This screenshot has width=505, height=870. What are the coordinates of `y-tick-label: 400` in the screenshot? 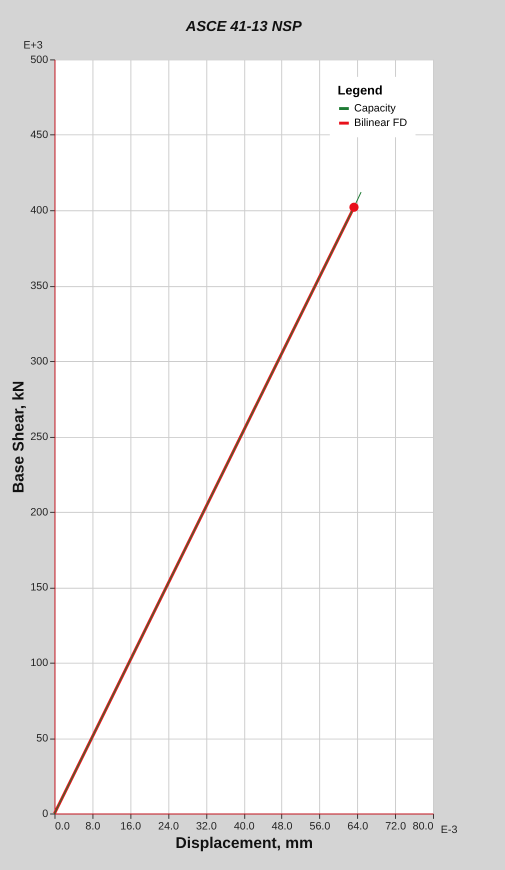 It's located at (39, 210).